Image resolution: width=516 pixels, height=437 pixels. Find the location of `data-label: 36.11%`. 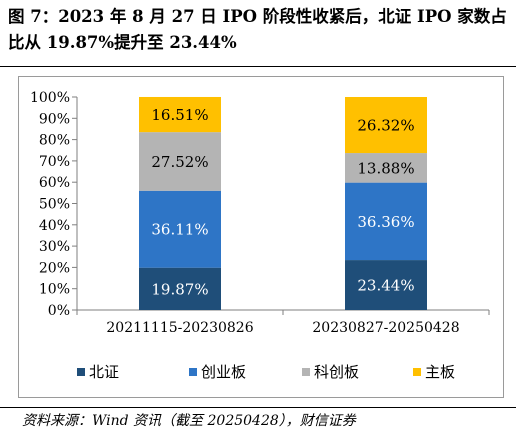

data-label: 36.11% is located at coordinates (179, 230).